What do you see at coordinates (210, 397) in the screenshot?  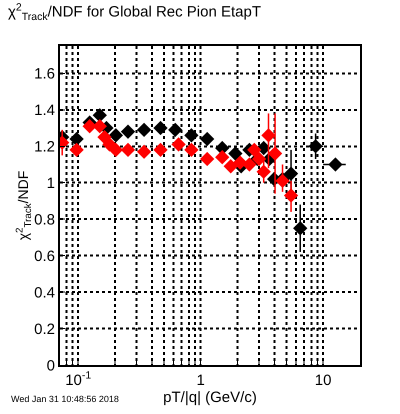 I see `x-axis-title: pT/|q| (GeV/c)` at bounding box center [210, 397].